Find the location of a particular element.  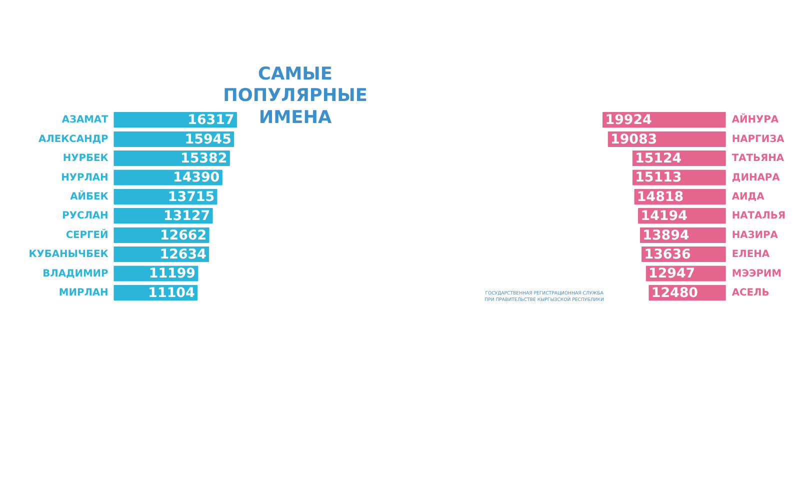

data-label: 12634 is located at coordinates (183, 255).